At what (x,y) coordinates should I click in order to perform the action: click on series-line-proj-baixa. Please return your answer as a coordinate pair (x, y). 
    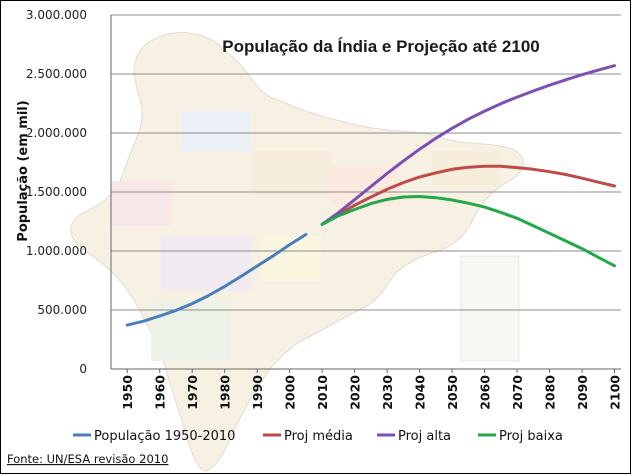
    Looking at the image, I should click on (468, 231).